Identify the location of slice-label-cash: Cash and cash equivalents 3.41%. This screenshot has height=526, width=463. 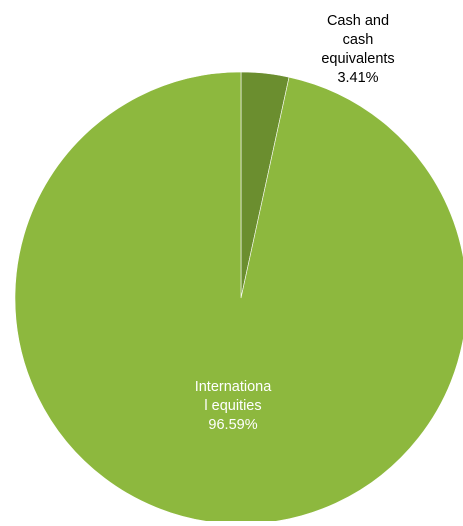
(358, 50).